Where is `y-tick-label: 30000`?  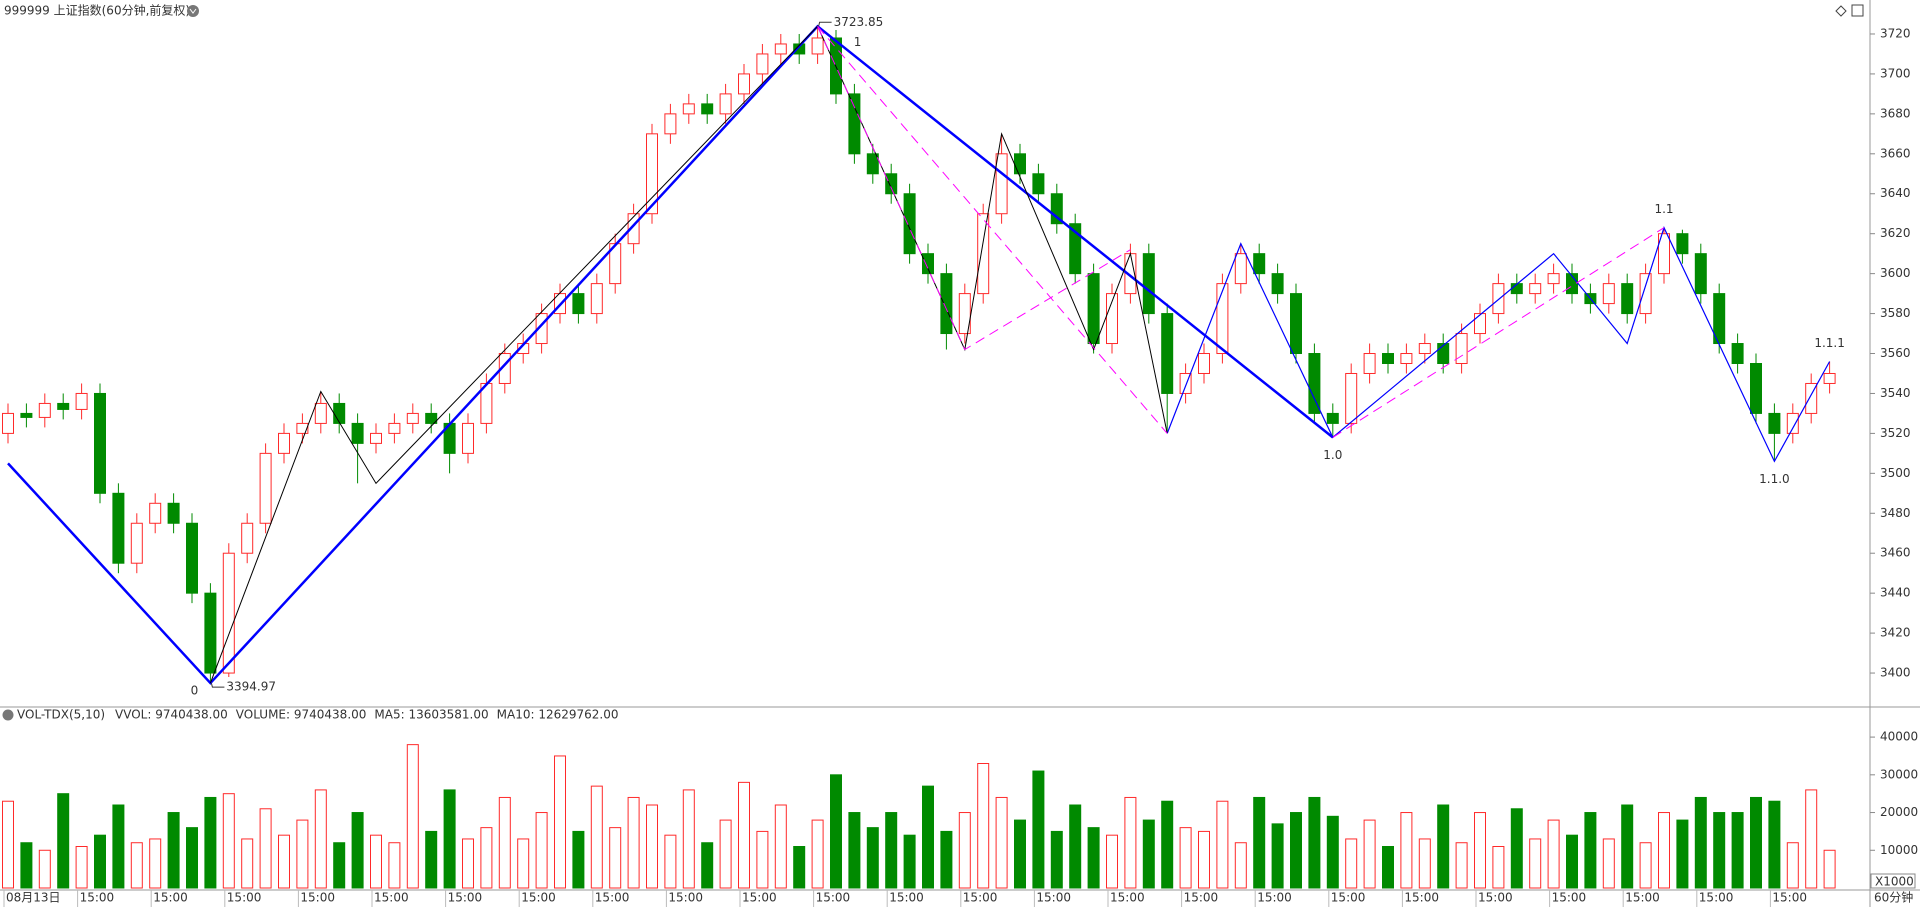
y-tick-label: 30000 is located at coordinates (1899, 774).